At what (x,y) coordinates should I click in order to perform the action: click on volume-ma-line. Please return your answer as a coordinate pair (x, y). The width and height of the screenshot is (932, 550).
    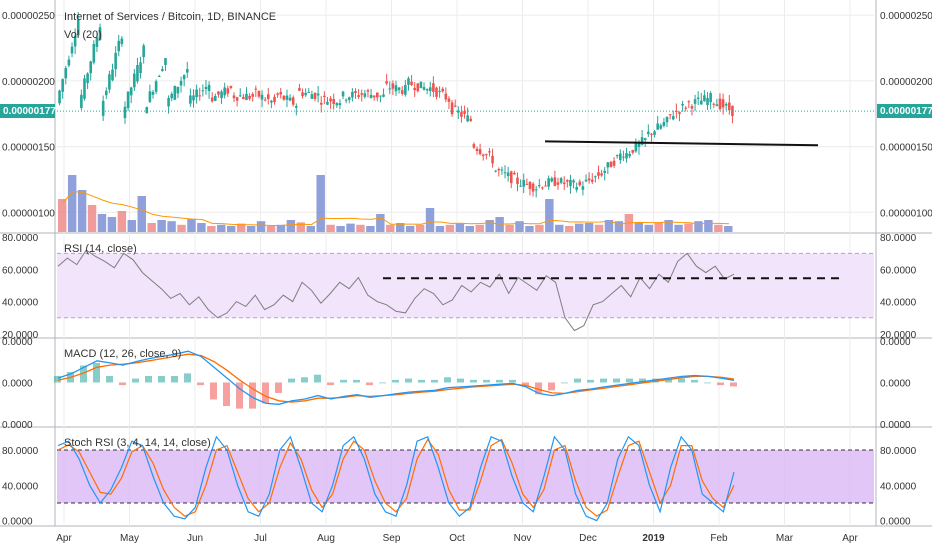
    Looking at the image, I should click on (396, 208).